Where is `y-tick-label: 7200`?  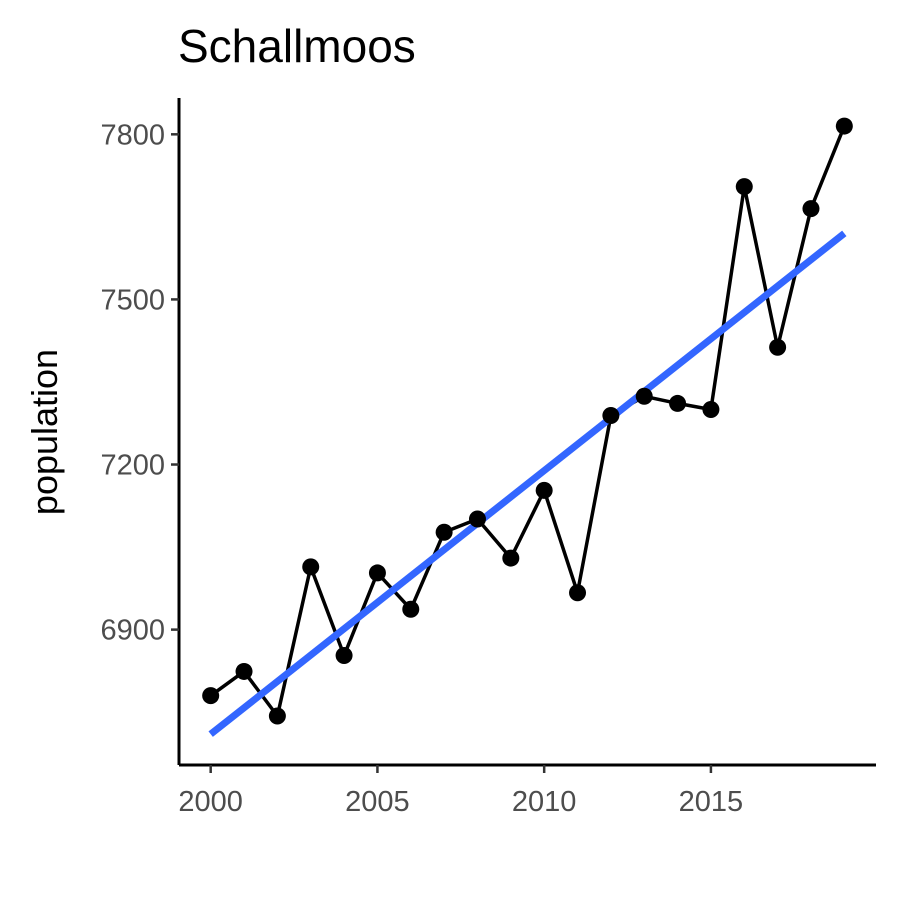
y-tick-label: 7200 is located at coordinates (132, 466).